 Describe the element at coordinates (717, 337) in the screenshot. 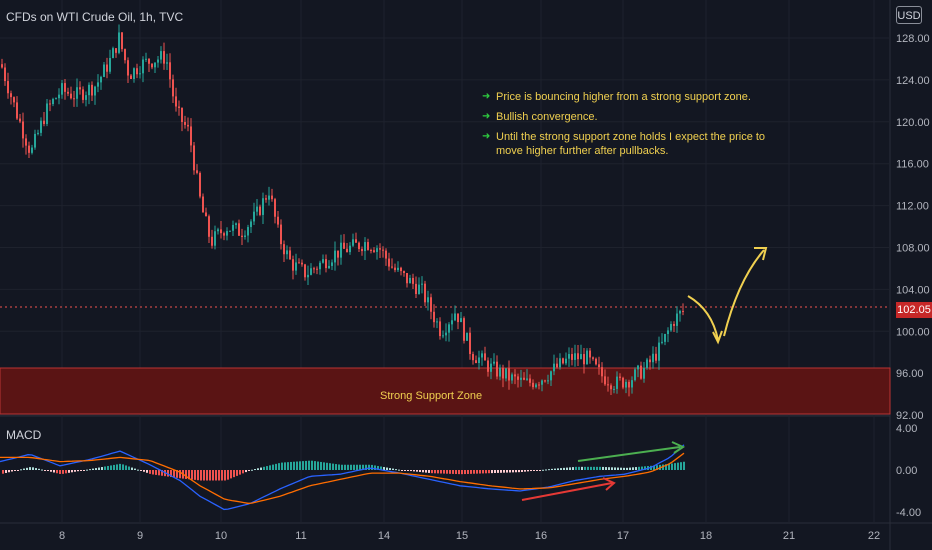

I see `pullback-arrow-head` at that location.